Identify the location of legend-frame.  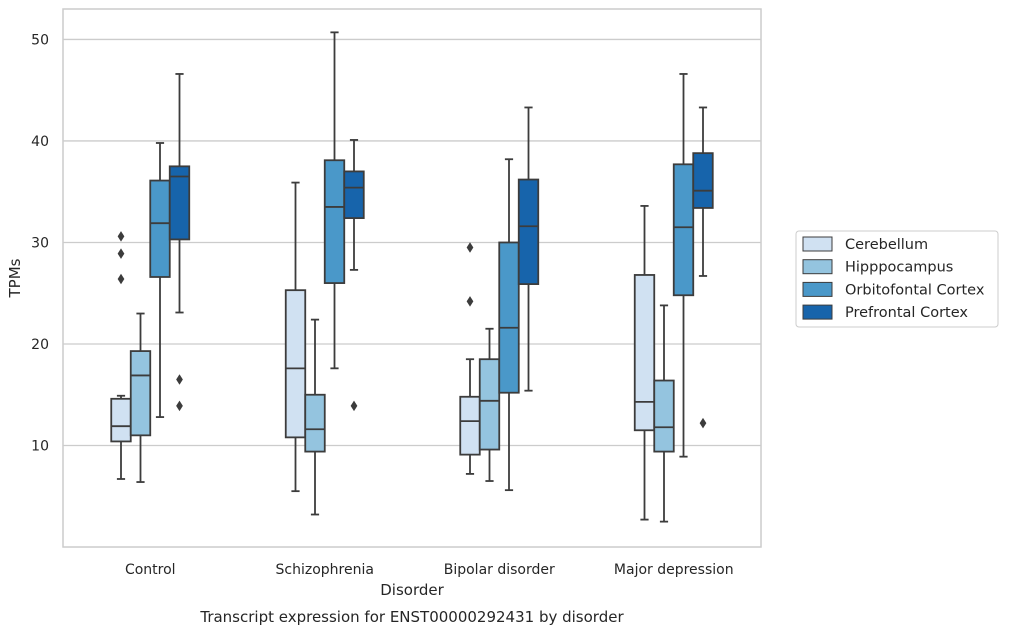
(897, 279).